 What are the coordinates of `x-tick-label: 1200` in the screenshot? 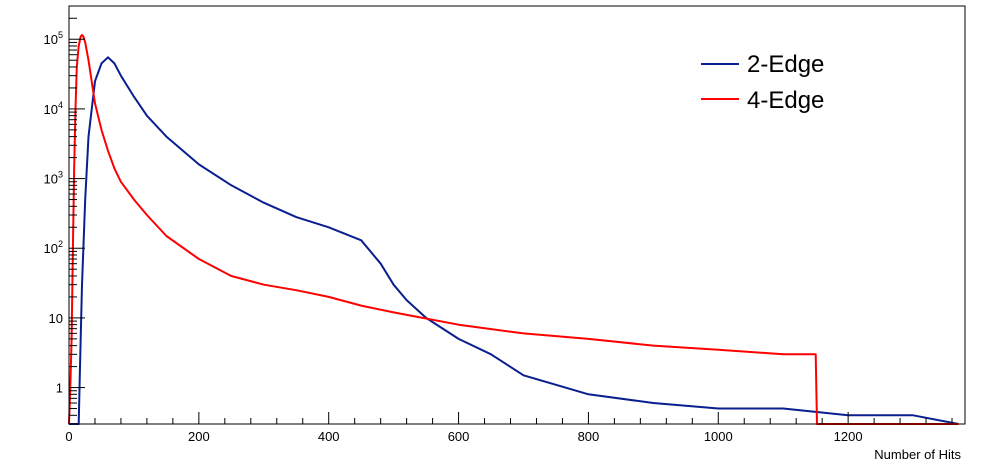 It's located at (848, 436).